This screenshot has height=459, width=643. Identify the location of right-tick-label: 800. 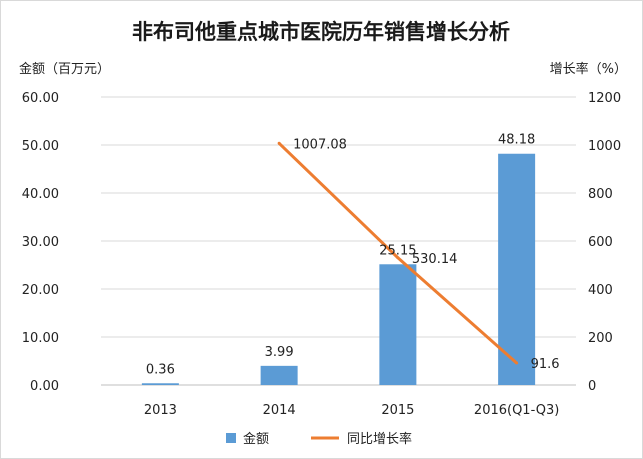
(600, 194).